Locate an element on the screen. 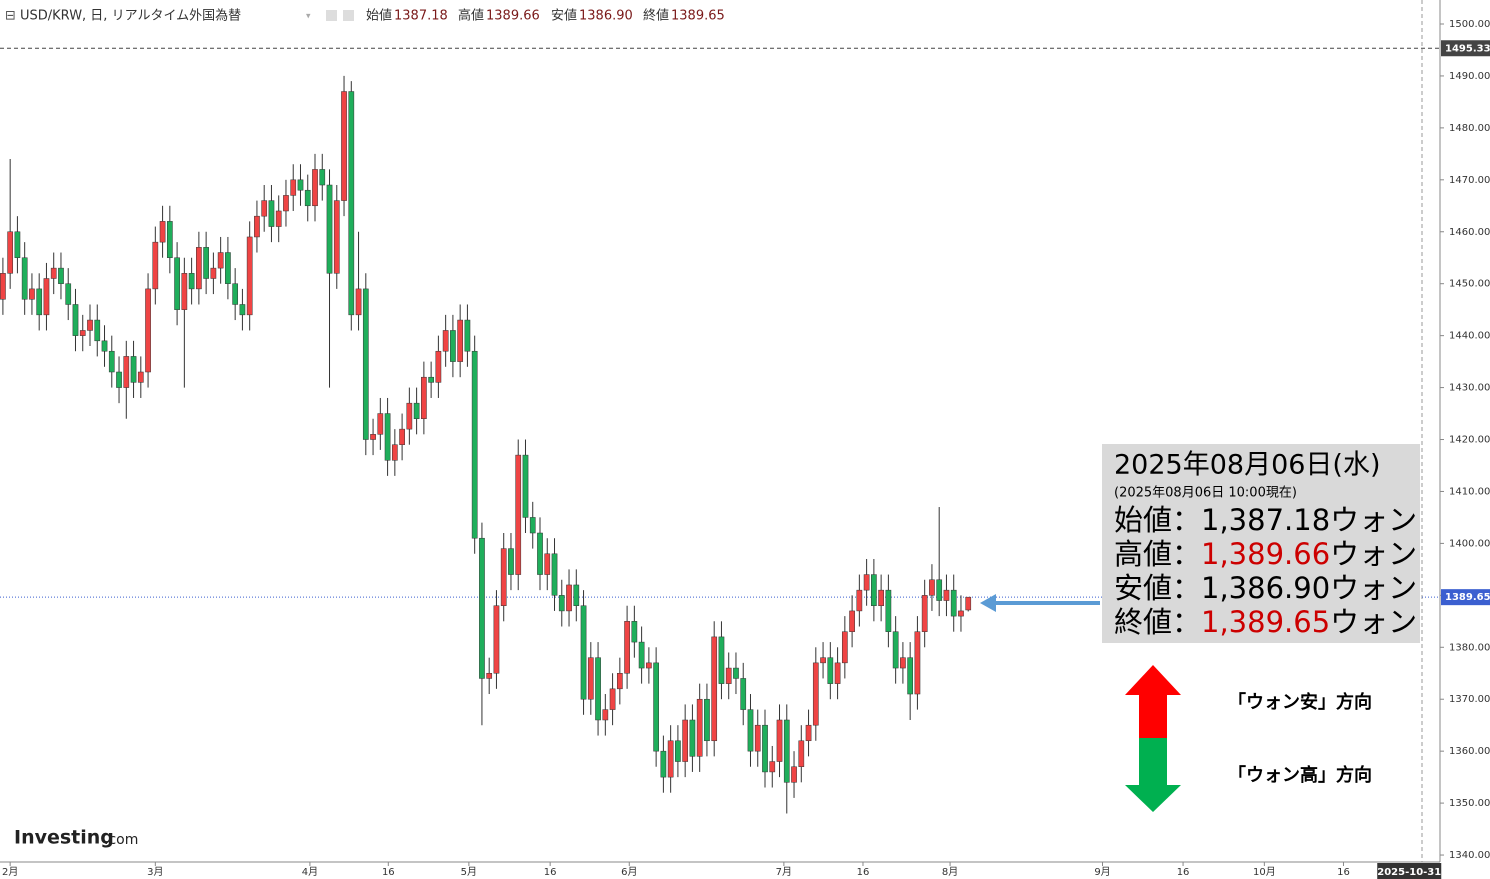  settings-icon is located at coordinates (331, 15).